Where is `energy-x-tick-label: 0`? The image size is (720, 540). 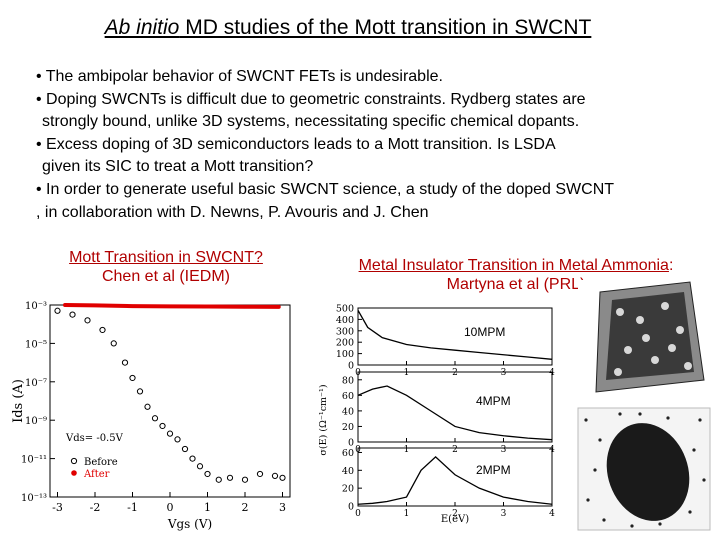
energy-x-tick-label: 0 is located at coordinates (358, 514).